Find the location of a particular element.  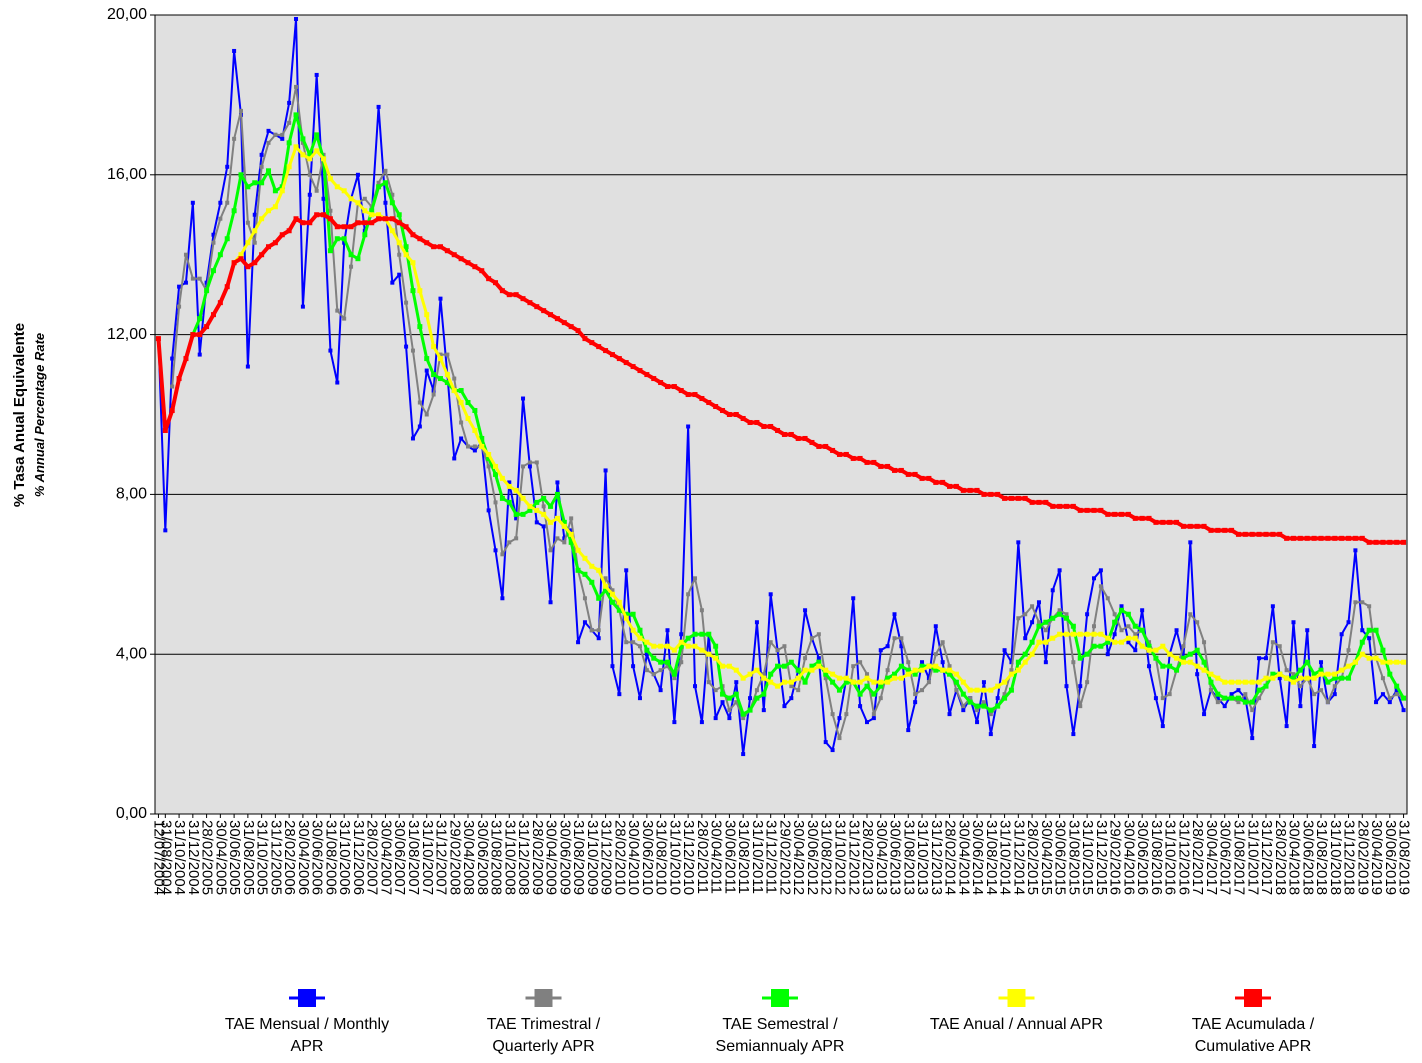

legend-marker is located at coordinates (1016, 998).